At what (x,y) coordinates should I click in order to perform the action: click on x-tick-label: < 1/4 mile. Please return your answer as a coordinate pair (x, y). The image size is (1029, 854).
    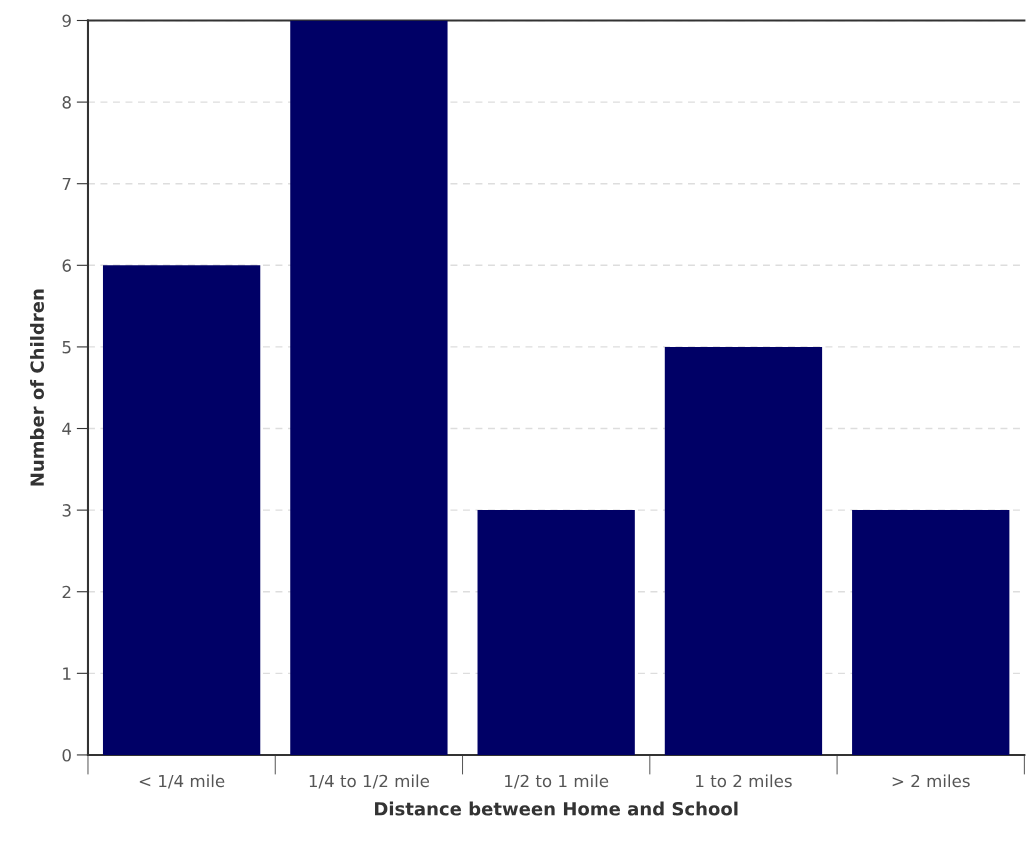
    Looking at the image, I should click on (182, 781).